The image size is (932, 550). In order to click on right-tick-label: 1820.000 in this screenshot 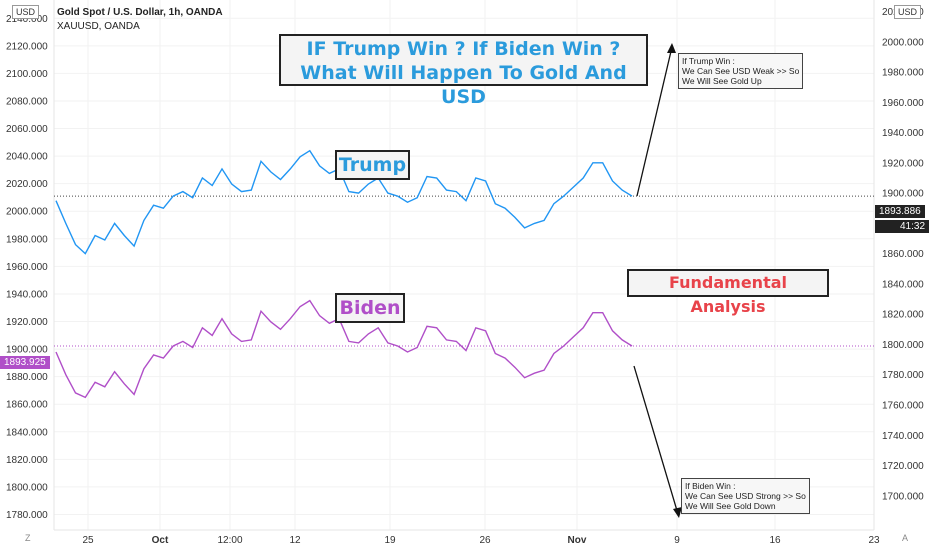, I will do `click(903, 315)`.